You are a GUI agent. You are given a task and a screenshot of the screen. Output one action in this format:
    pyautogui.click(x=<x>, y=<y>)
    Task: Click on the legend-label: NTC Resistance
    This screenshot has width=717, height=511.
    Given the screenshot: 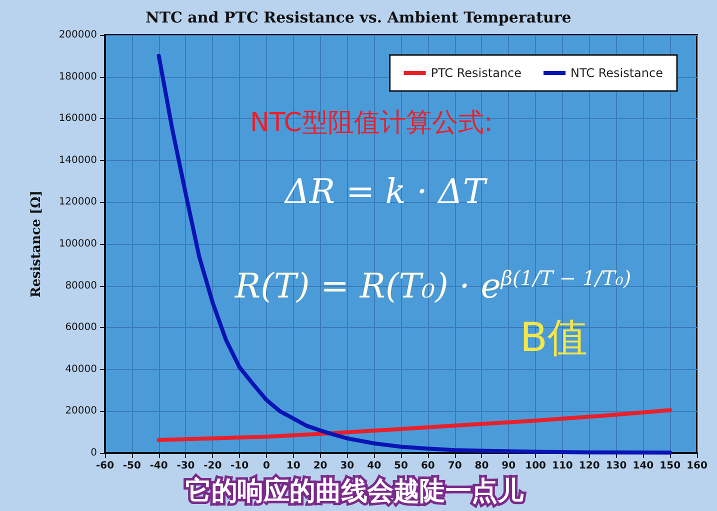 What is the action you would take?
    pyautogui.click(x=617, y=73)
    